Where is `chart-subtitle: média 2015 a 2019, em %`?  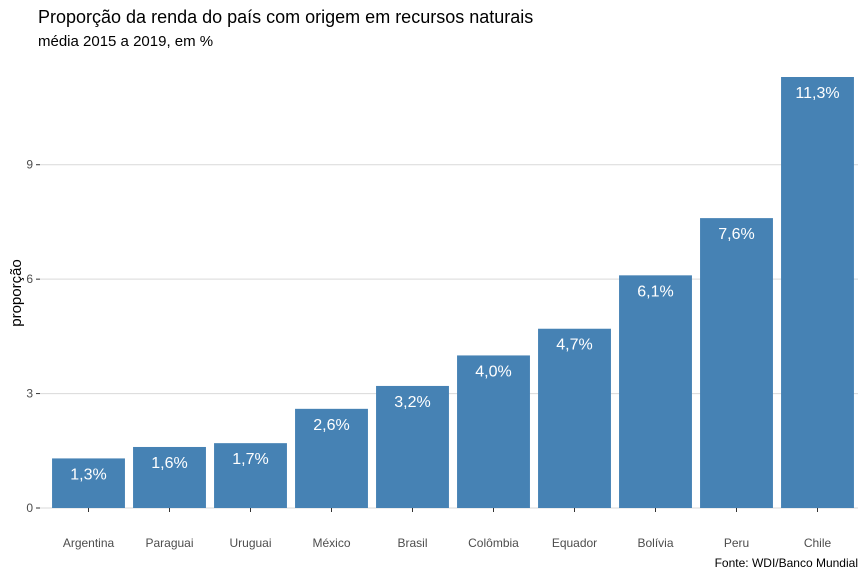
chart-subtitle: média 2015 a 2019, em % is located at coordinates (126, 41).